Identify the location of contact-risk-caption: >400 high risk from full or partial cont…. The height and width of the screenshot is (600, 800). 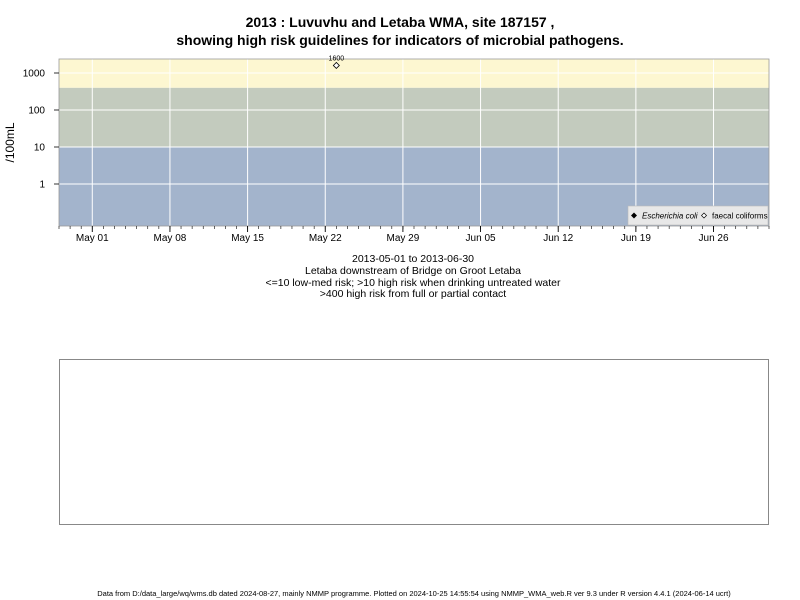
(413, 294).